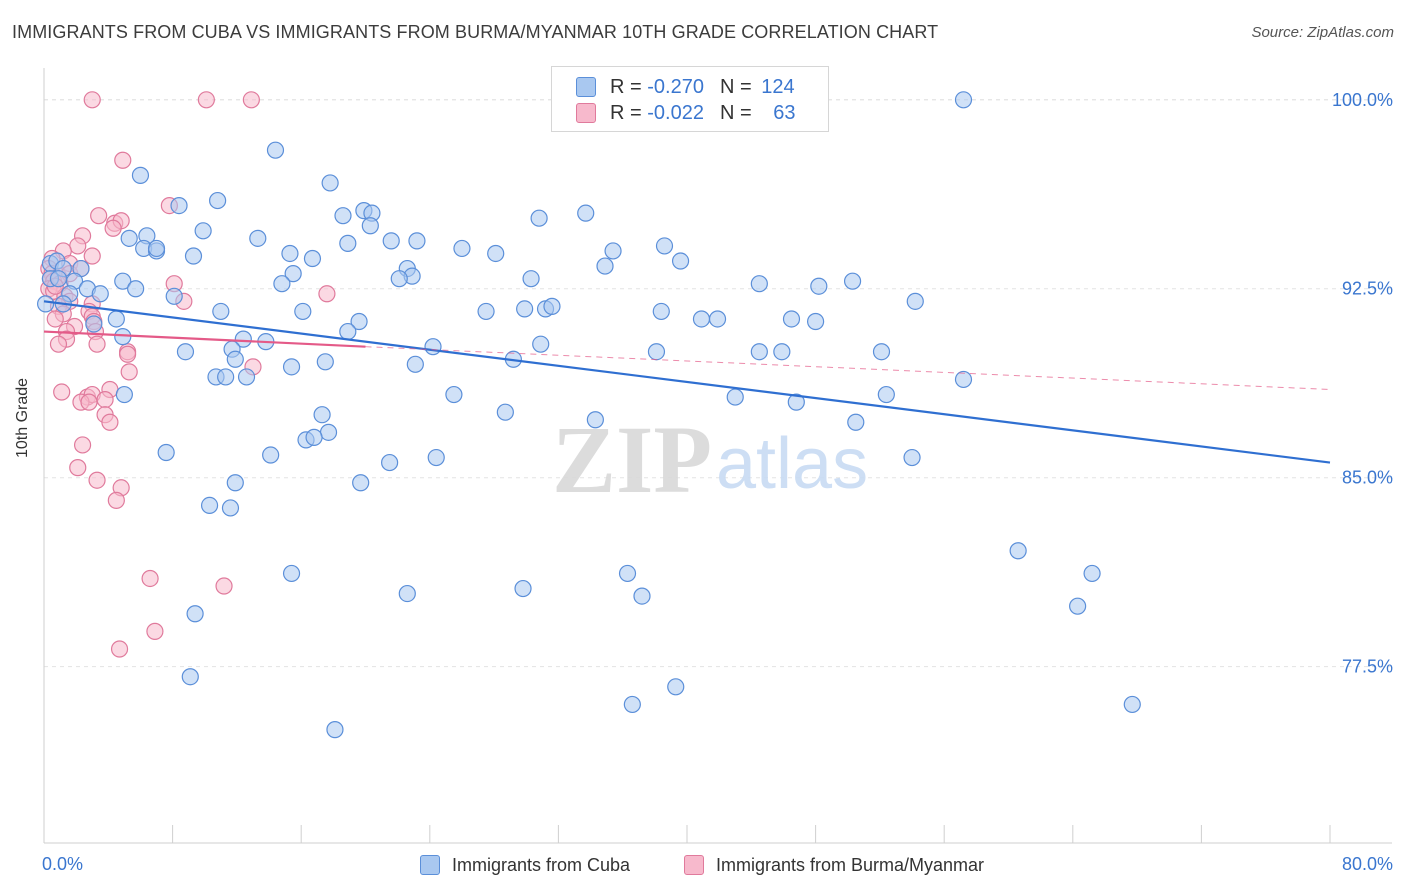 This screenshot has width=1406, height=892. Describe the element at coordinates (188, 374) in the screenshot. I see `series-burma-points` at that location.